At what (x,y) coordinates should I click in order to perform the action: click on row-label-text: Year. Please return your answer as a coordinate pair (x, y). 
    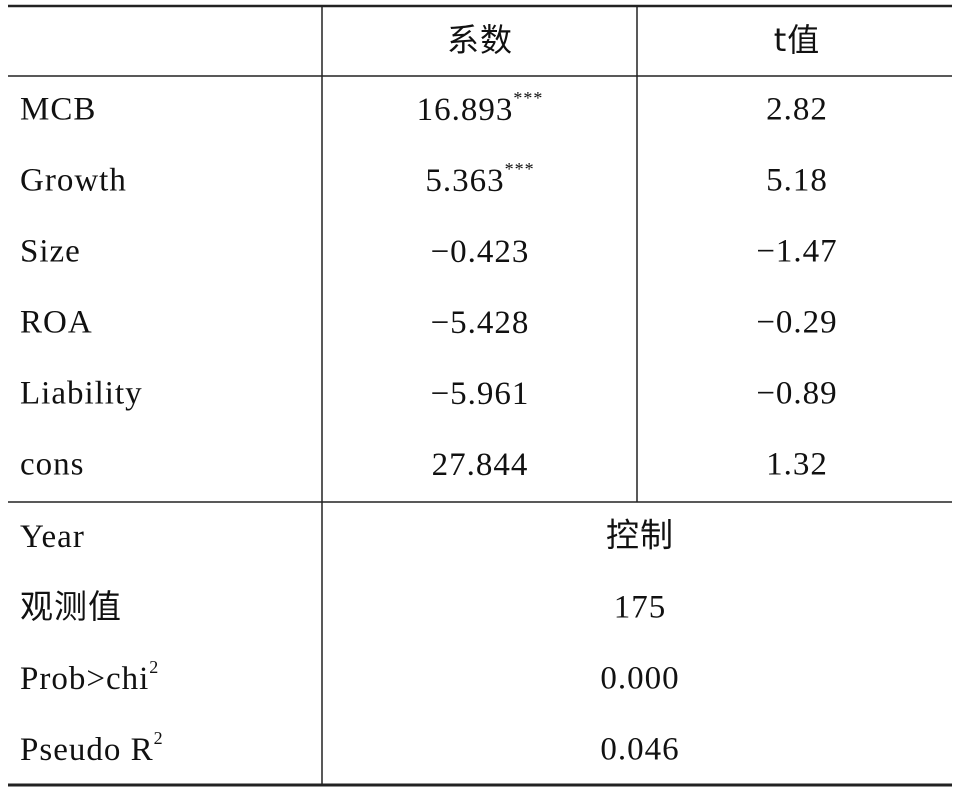
    Looking at the image, I should click on (52, 537).